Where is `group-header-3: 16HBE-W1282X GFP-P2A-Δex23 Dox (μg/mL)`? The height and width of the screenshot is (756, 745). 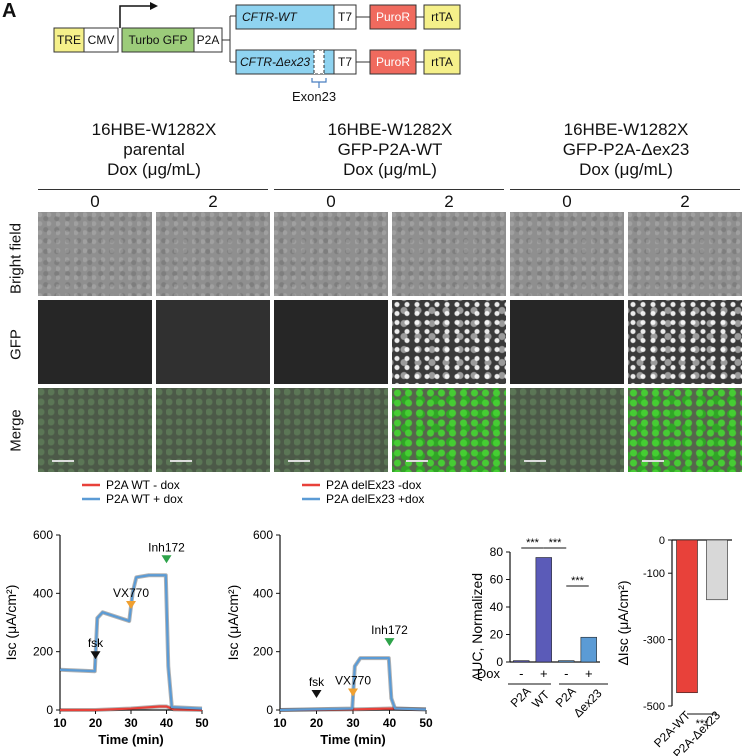
group-header-3: 16HBE-W1282X GFP-P2A-Δex23 Dox (μg/mL) is located at coordinates (626, 149).